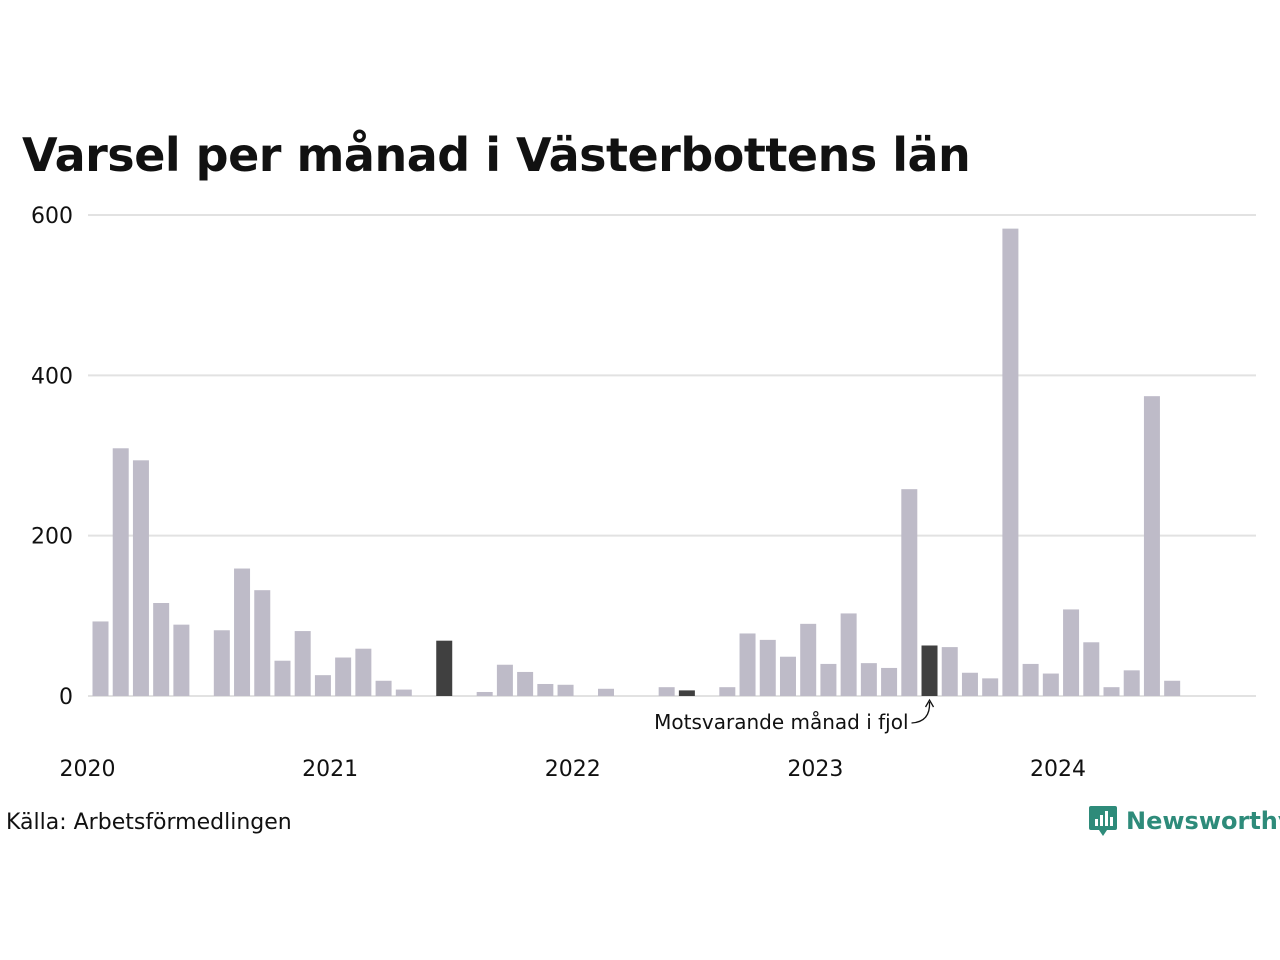  What do you see at coordinates (815, 769) in the screenshot?
I see `x-tick-label: 2023` at bounding box center [815, 769].